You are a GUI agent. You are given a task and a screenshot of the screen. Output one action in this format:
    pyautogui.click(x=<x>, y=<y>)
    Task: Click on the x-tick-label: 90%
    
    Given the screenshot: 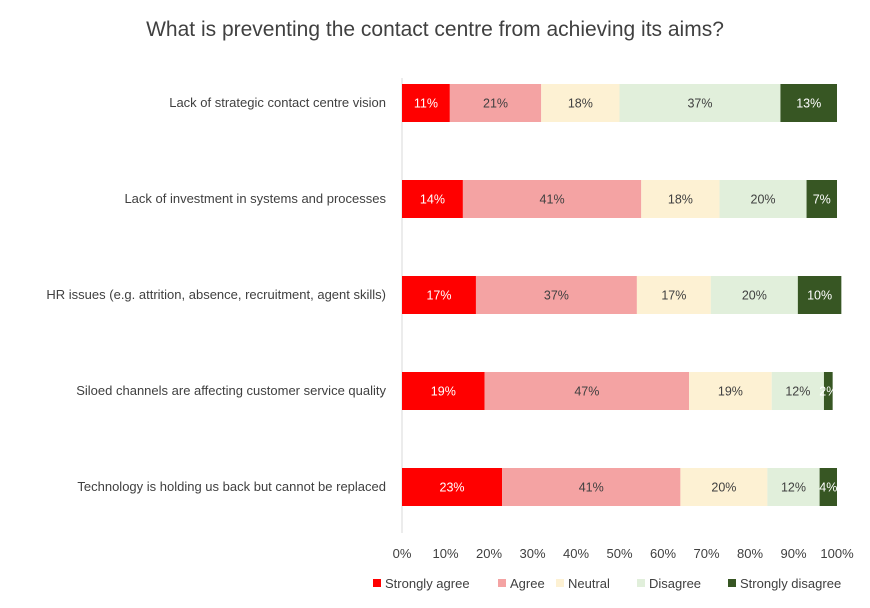 What is the action you would take?
    pyautogui.click(x=793, y=553)
    